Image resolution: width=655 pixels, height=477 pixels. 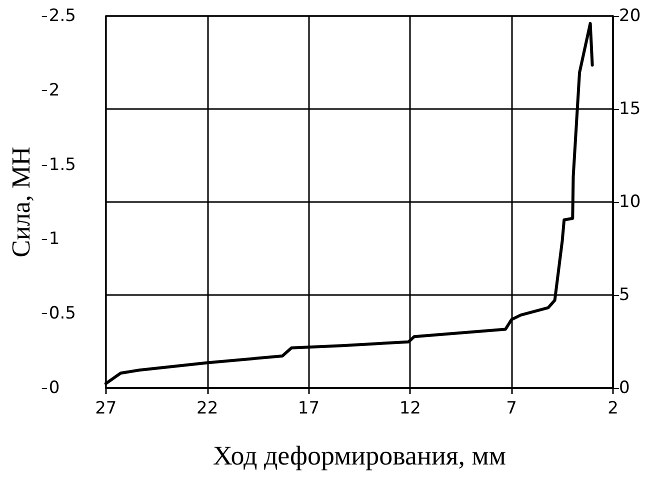 What do you see at coordinates (630, 109) in the screenshot?
I see `y2-tick-label: 15` at bounding box center [630, 109].